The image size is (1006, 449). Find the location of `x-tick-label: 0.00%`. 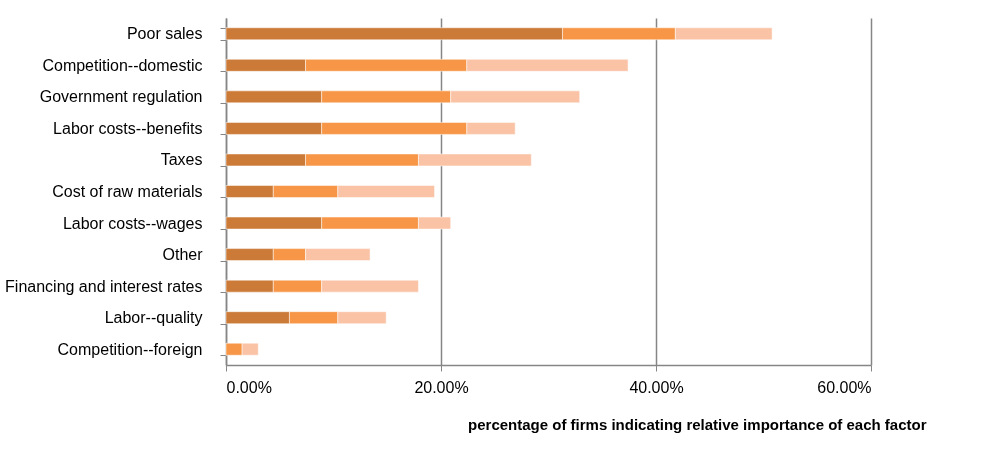

x-tick-label: 0.00% is located at coordinates (249, 387).